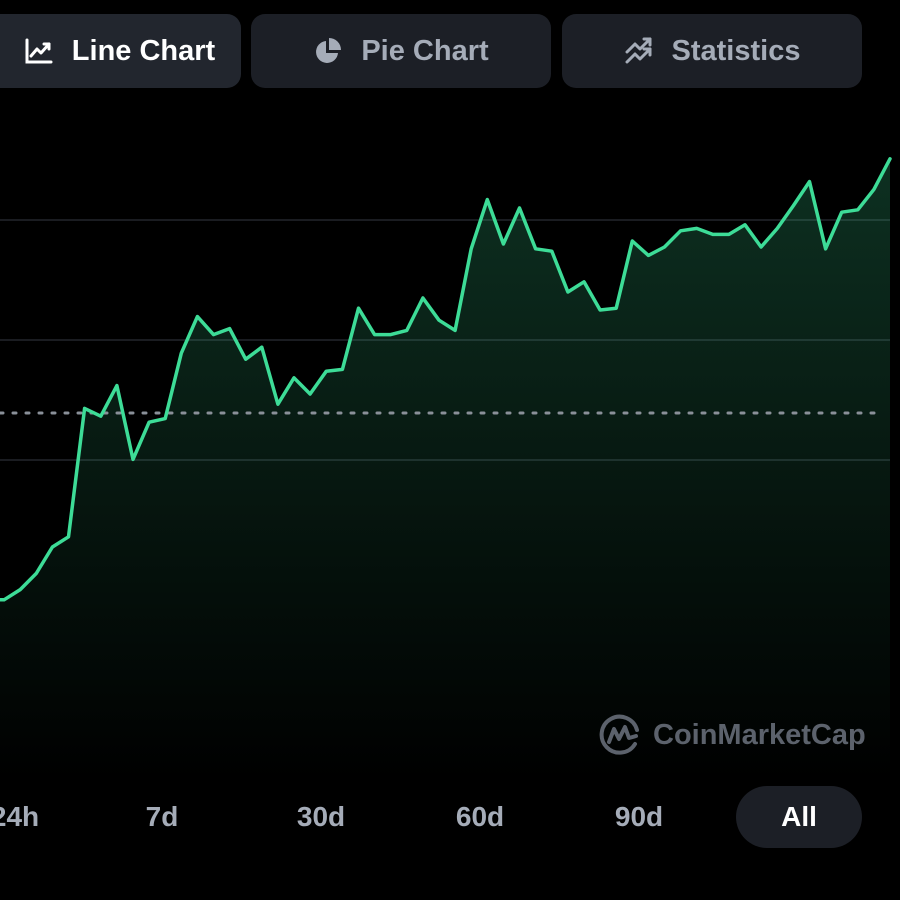  What do you see at coordinates (736, 50) in the screenshot?
I see `tab-statistics-label: Statistics` at bounding box center [736, 50].